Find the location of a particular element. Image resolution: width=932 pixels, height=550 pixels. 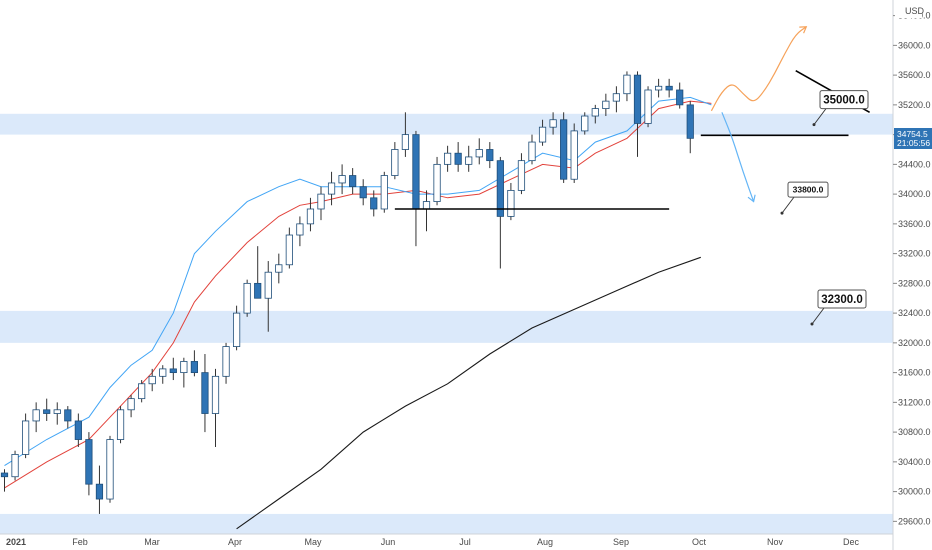

x-tick-label: Feb is located at coordinates (80, 542).